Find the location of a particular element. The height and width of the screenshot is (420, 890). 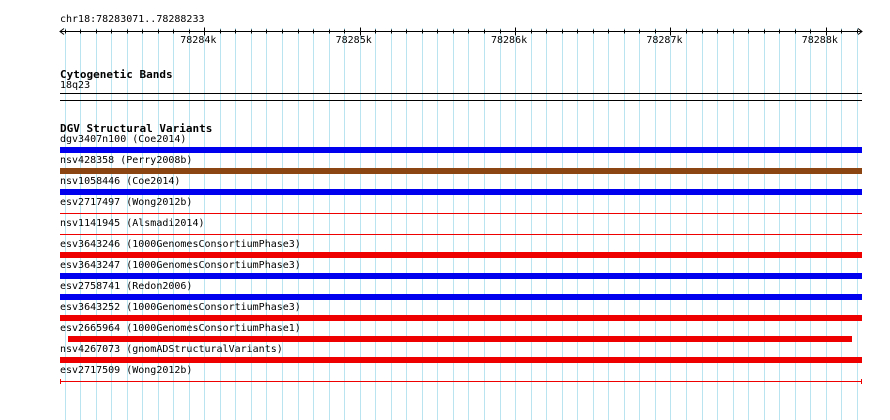

ruler-tick-label: 78286k is located at coordinates (509, 40).